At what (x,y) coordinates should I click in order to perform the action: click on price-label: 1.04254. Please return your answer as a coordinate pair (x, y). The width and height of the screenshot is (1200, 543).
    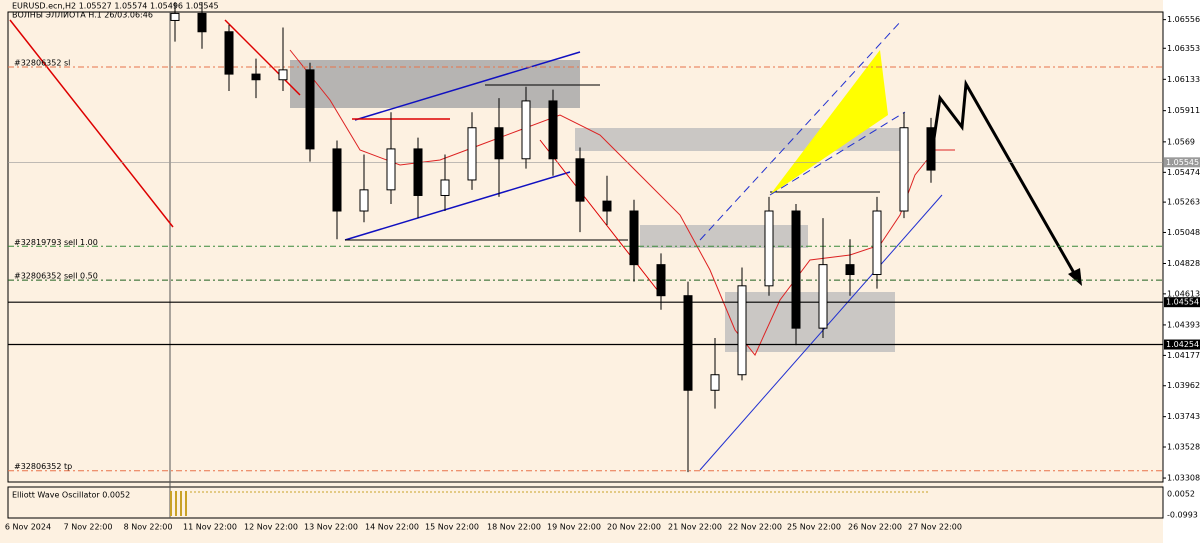
    Looking at the image, I should click on (1182, 344).